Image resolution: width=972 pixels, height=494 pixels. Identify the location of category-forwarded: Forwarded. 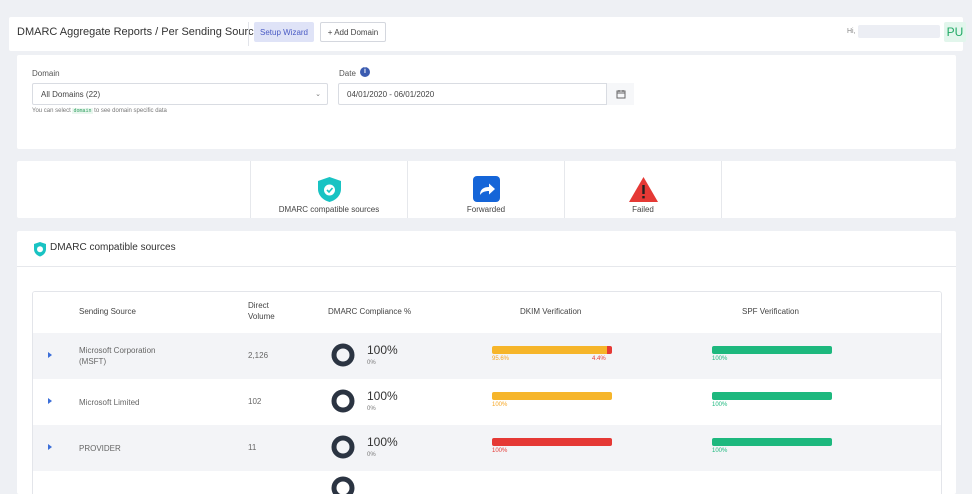
(485, 189).